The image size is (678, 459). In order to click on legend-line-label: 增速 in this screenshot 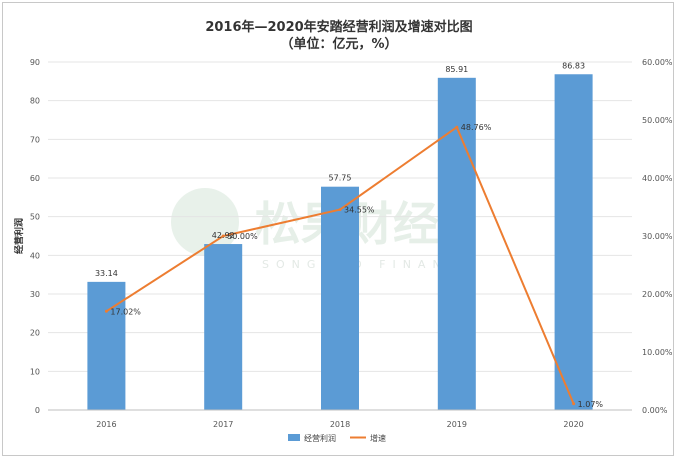, I will do `click(378, 438)`.